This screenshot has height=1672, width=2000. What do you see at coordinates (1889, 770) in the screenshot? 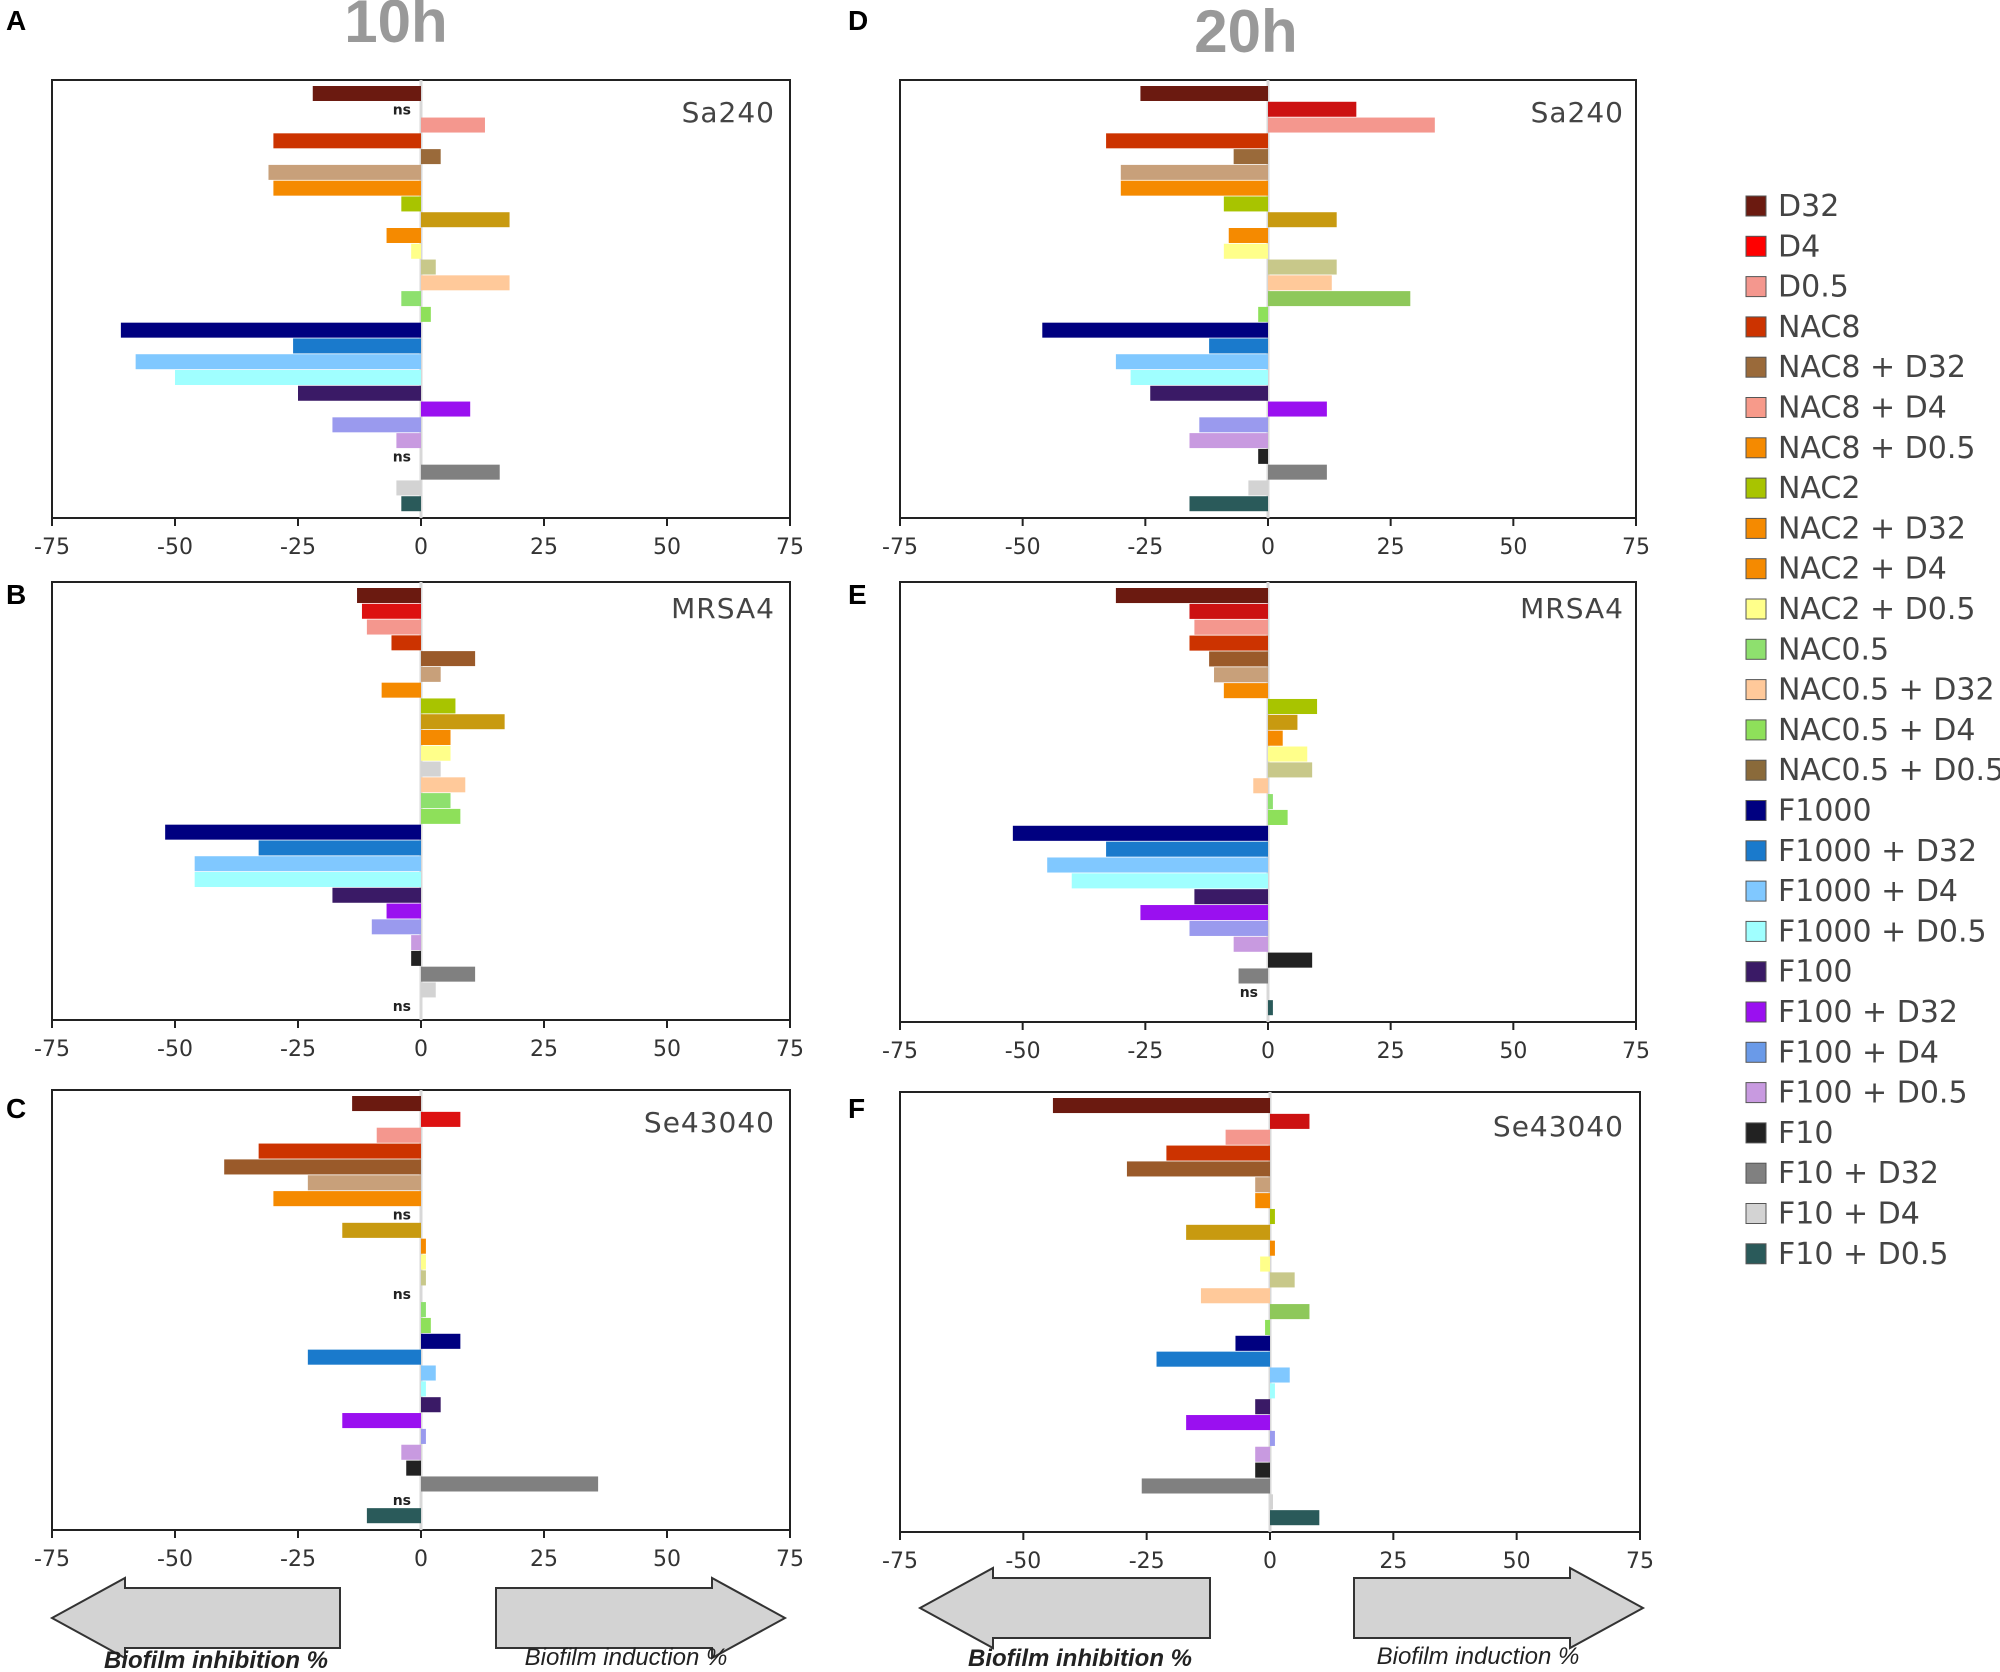
I see `legend-label: NAC0.5 + D0.5` at bounding box center [1889, 770].